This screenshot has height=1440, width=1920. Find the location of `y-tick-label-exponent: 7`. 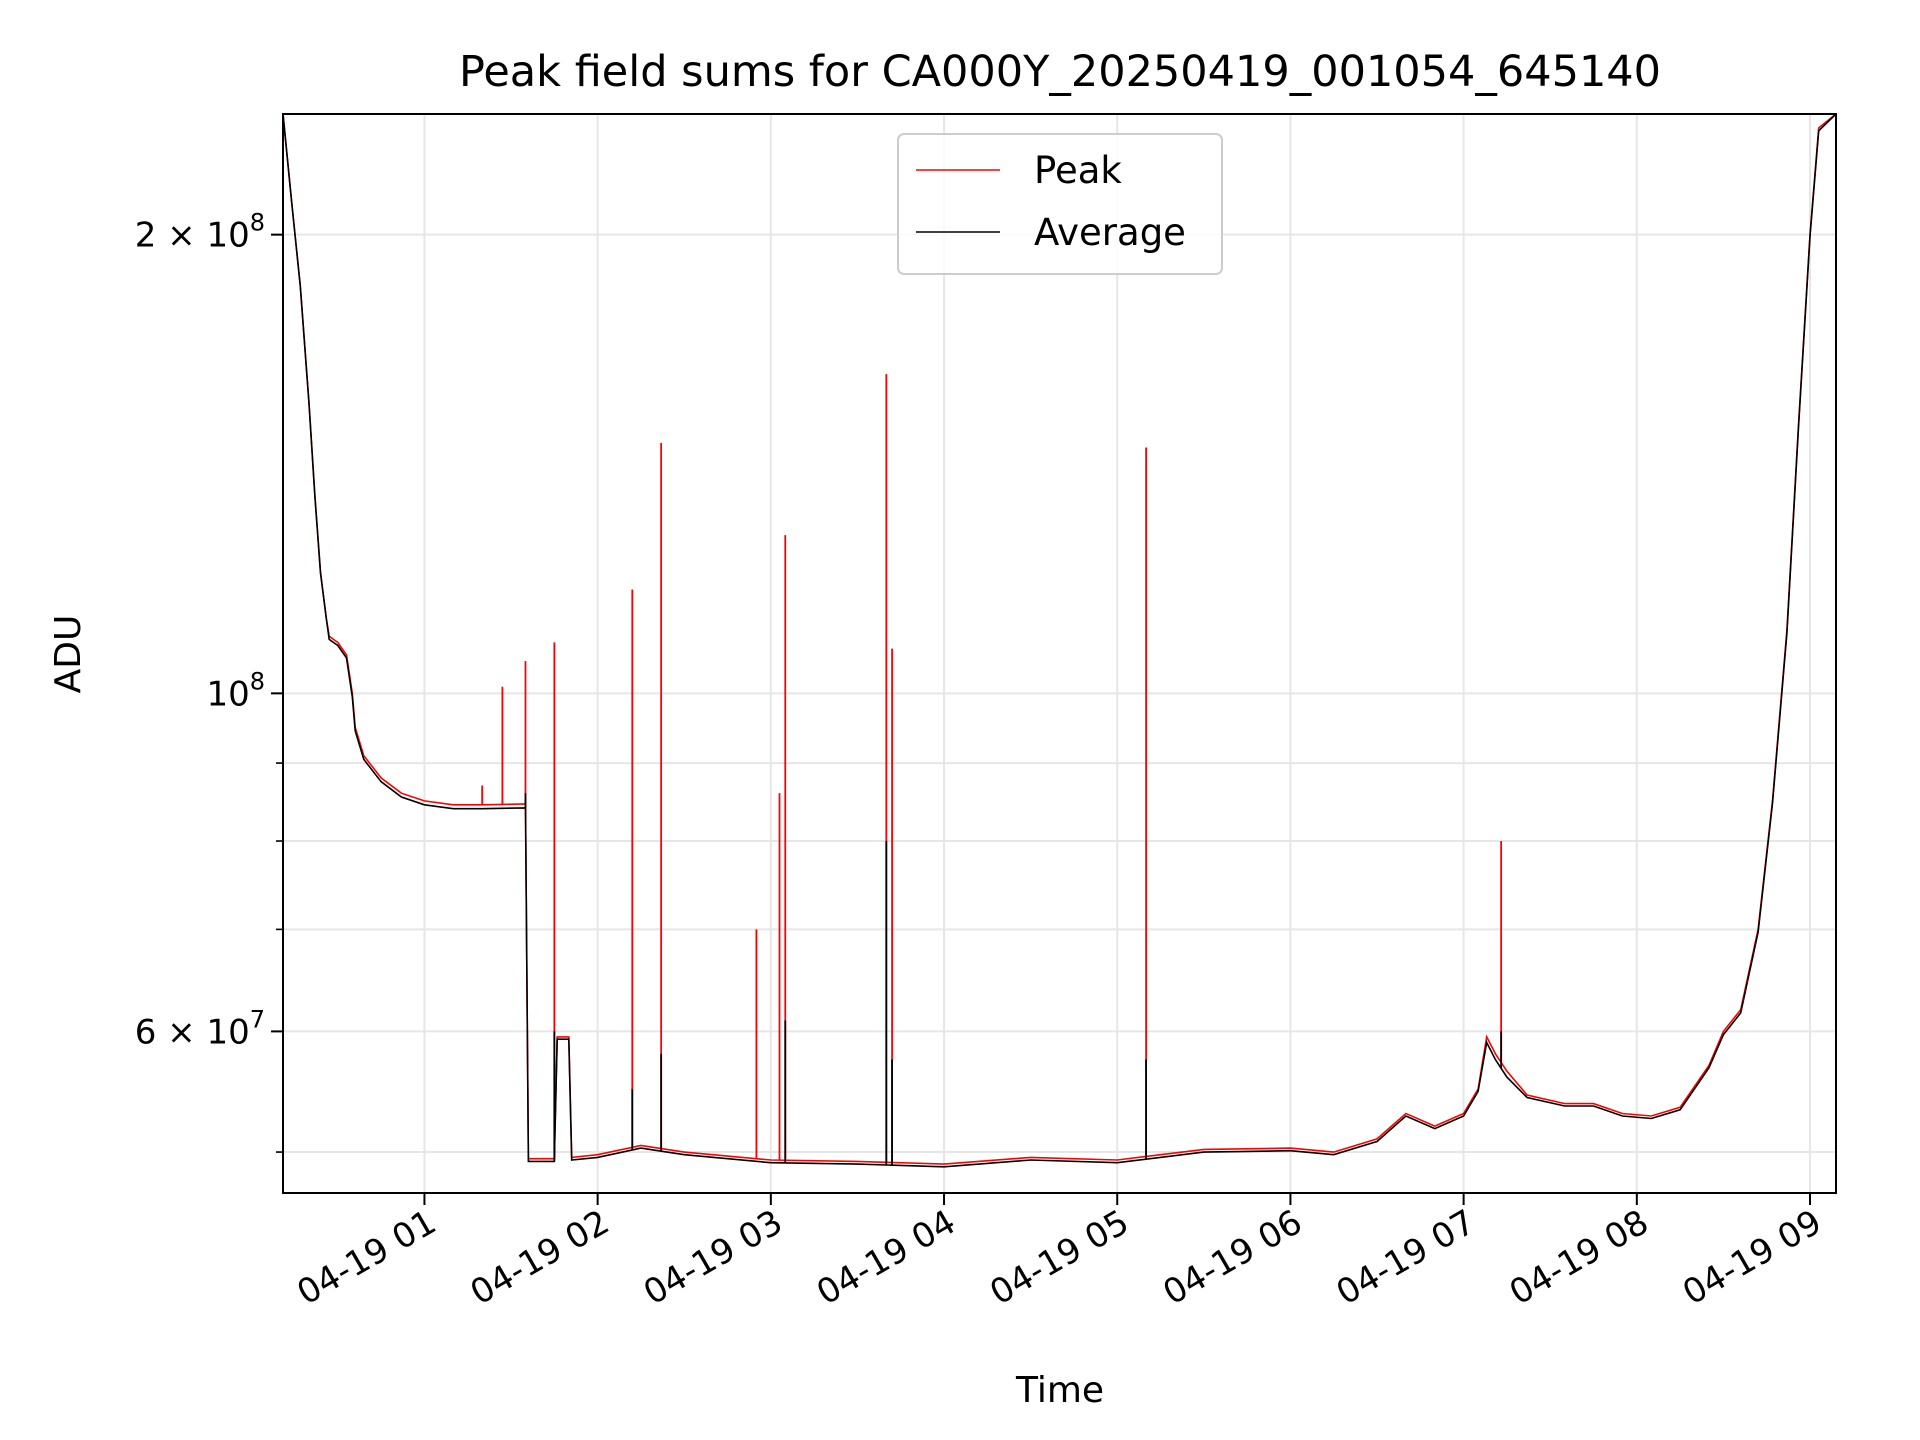

y-tick-label-exponent: 7 is located at coordinates (257, 1019).